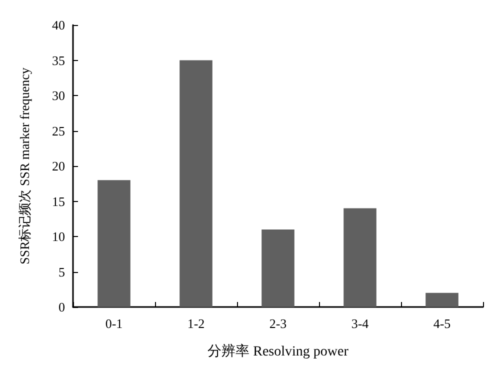  I want to click on x-axis-title: 分辨率 Resolving power, so click(278, 352).